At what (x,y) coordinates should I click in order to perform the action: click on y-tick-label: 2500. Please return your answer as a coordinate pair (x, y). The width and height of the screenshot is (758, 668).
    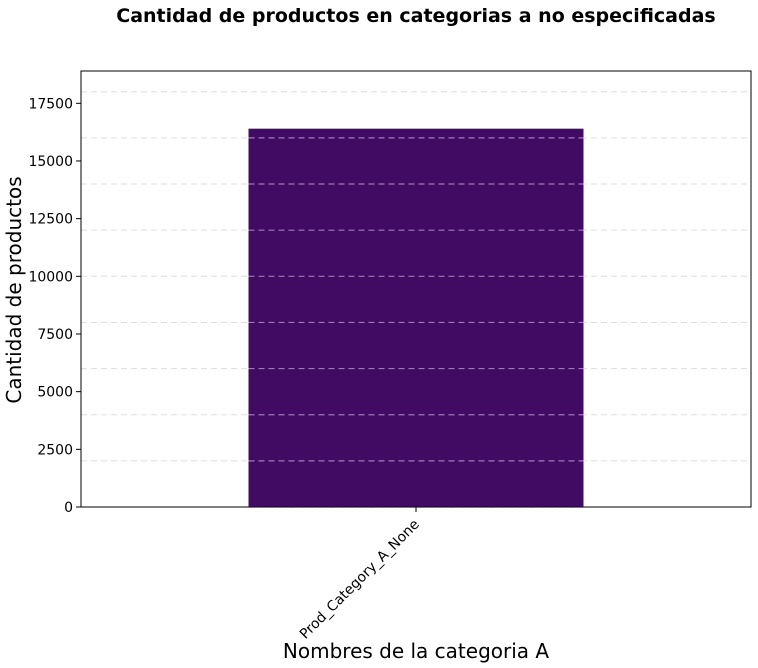
    Looking at the image, I should click on (55, 450).